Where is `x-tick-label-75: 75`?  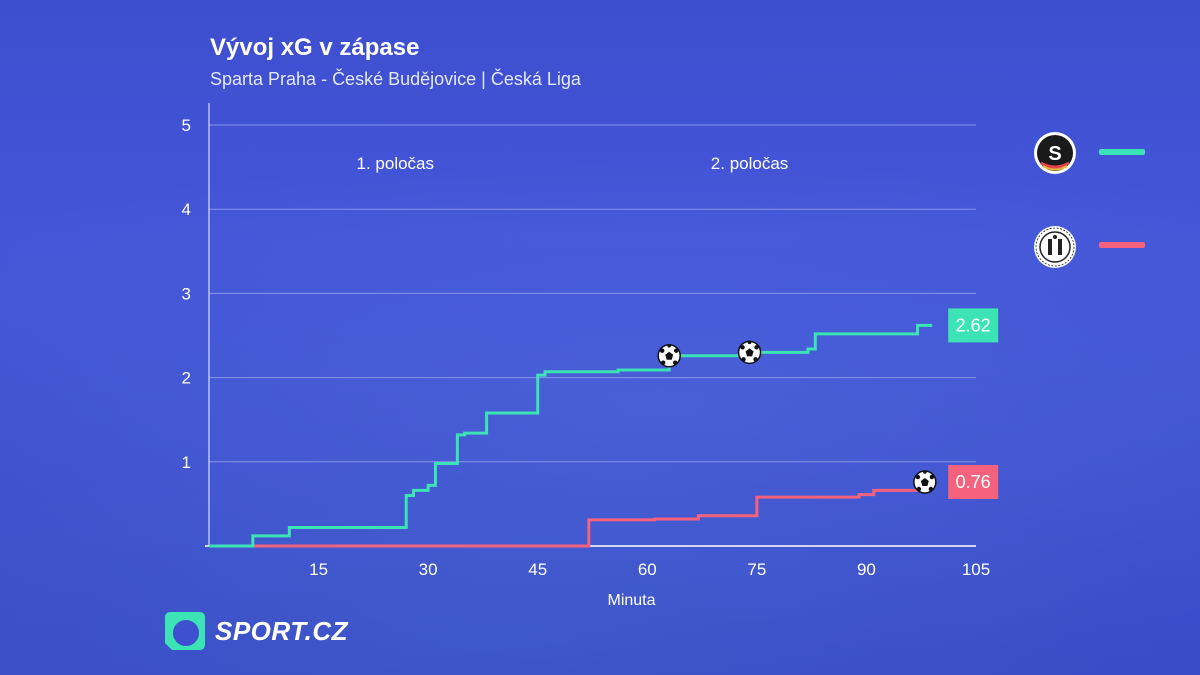
x-tick-label-75: 75 is located at coordinates (756, 569).